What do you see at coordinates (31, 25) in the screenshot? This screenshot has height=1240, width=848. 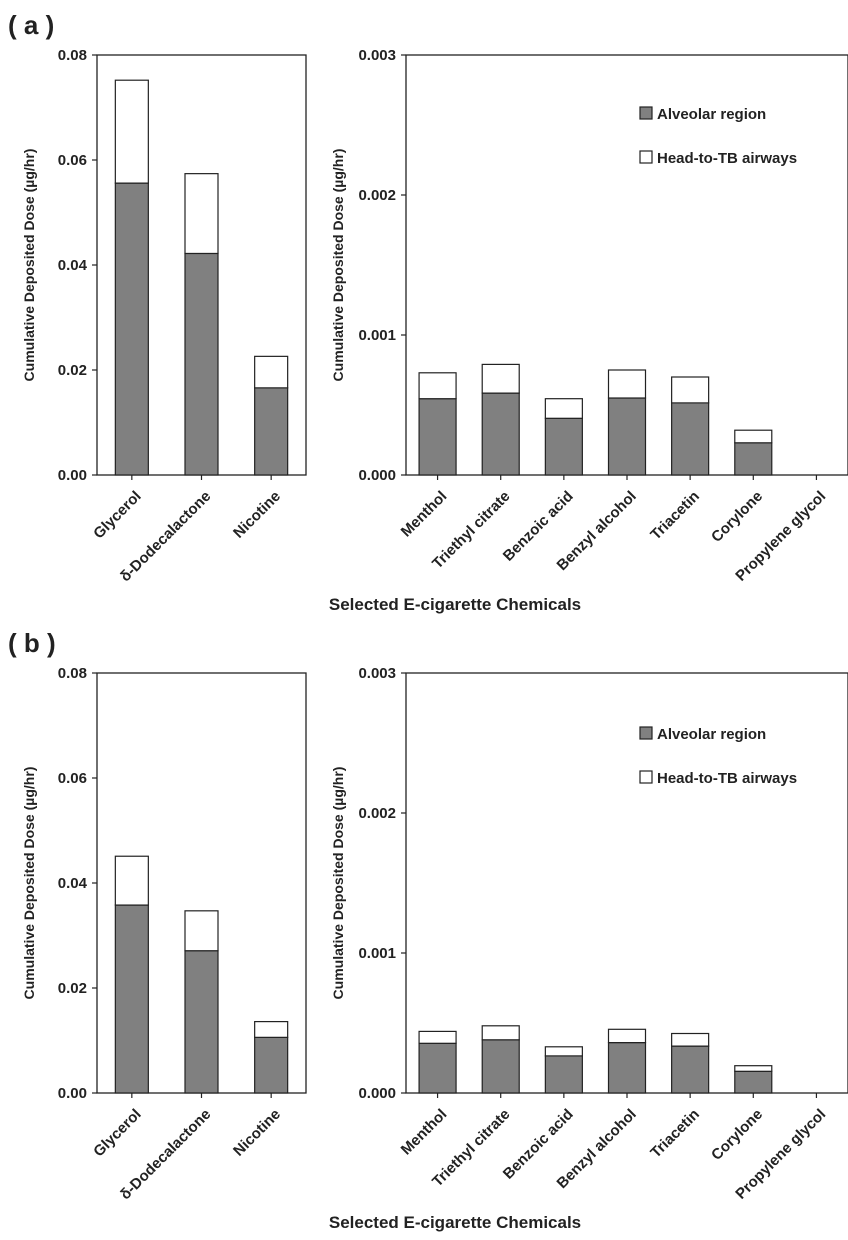 I see `panel-label-a: ( a )` at bounding box center [31, 25].